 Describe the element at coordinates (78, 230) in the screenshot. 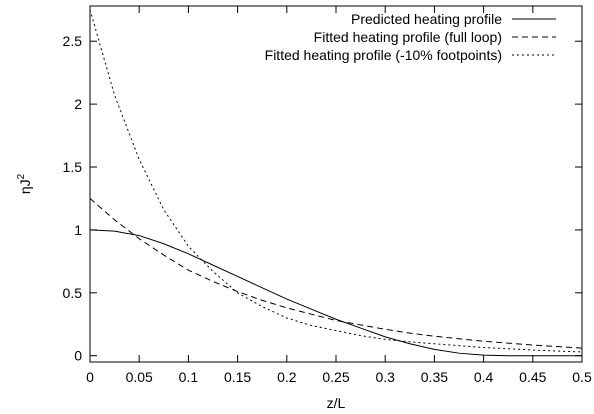

I see `y-tick-label: 1` at that location.